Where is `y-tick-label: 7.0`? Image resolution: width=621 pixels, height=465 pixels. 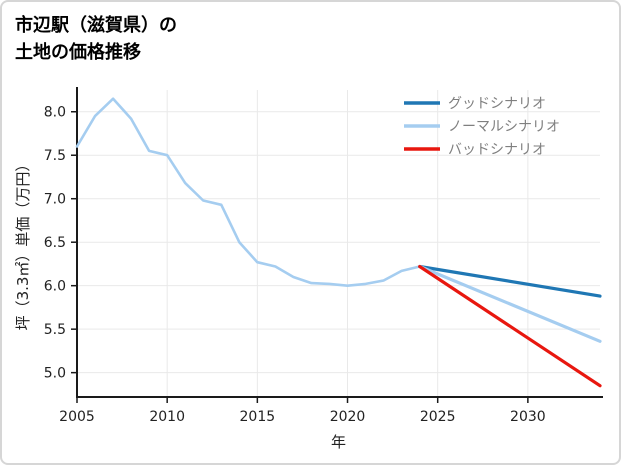
y-tick-label: 7.0 is located at coordinates (55, 200).